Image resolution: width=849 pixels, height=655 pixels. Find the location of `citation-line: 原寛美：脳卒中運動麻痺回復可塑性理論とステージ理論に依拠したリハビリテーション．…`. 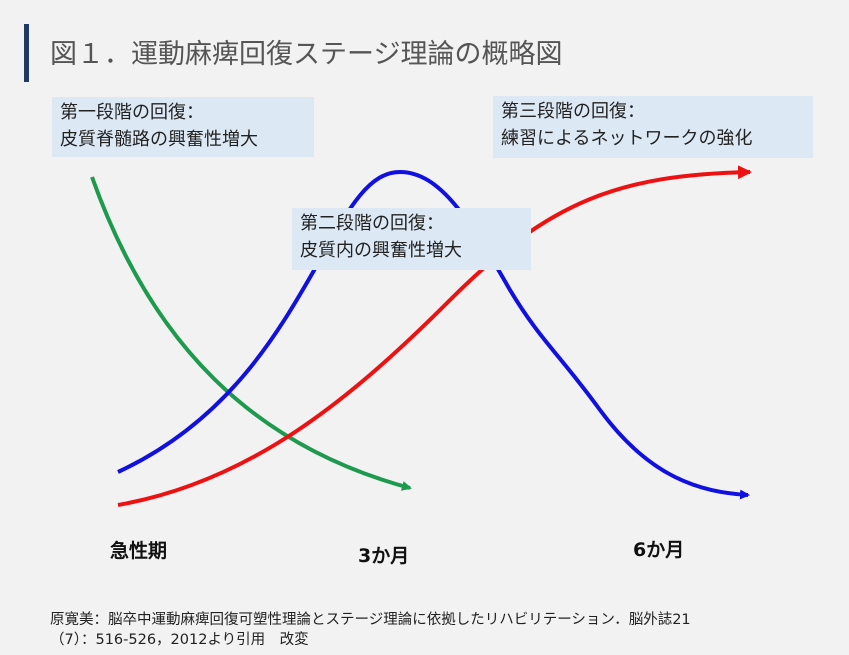

citation-line: 原寛美：脳卒中運動麻痺回復可塑性理論とステージ理論に依拠したリハビリテーション．… is located at coordinates (370, 620).